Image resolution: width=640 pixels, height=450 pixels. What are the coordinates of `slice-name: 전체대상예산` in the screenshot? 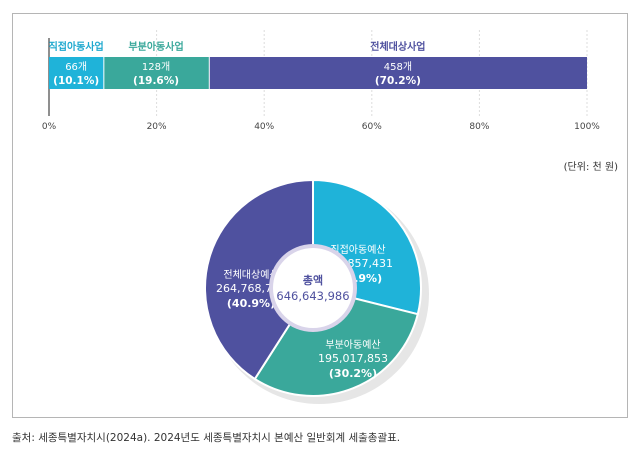 It's located at (250, 275).